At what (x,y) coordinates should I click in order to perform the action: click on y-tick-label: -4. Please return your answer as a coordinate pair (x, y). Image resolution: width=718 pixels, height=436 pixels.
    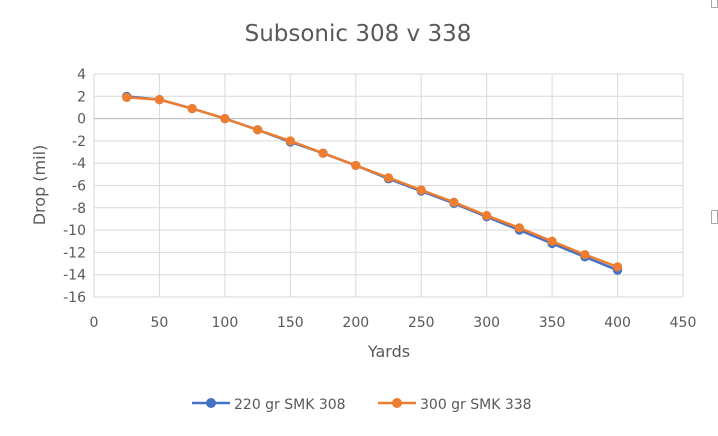
    Looking at the image, I should click on (79, 164).